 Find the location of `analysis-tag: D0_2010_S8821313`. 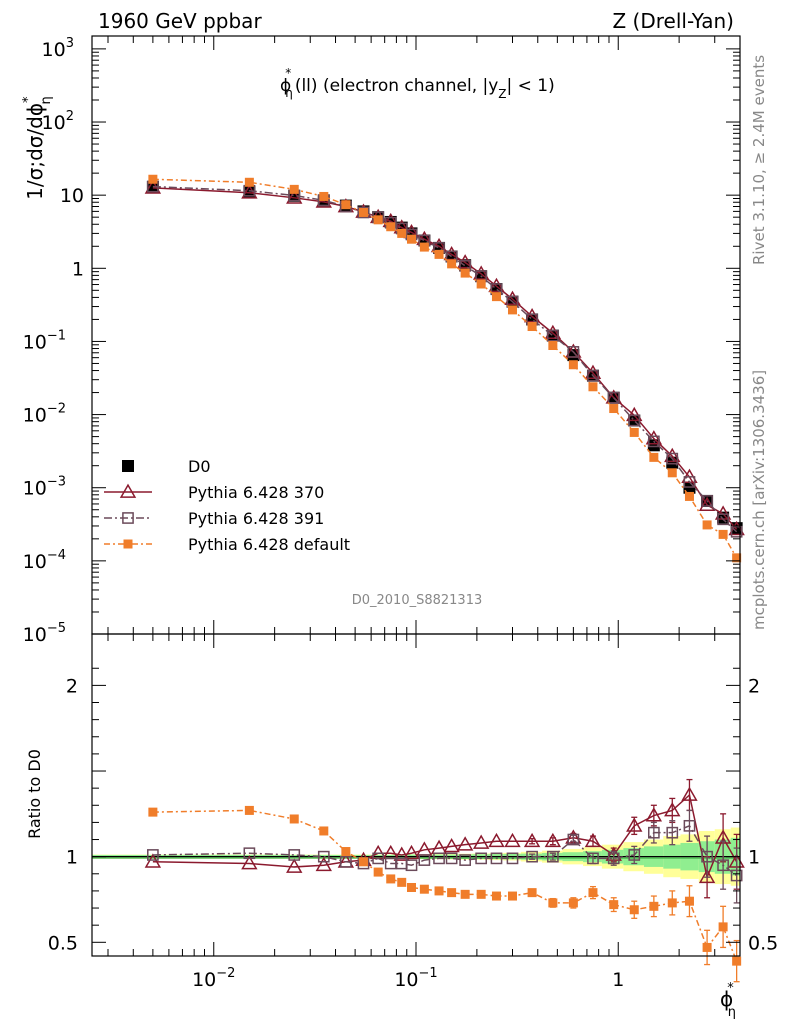

analysis-tag: D0_2010_S8821313 is located at coordinates (417, 600).